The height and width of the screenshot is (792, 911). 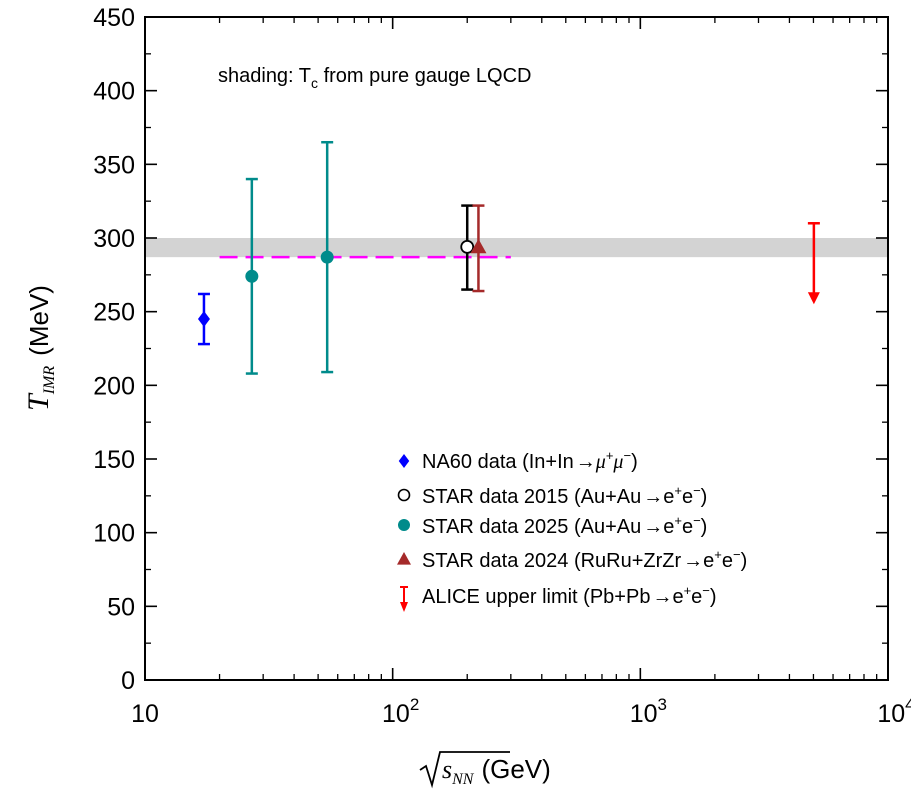 What do you see at coordinates (404, 558) in the screenshot?
I see `legend-marker-triangle` at bounding box center [404, 558].